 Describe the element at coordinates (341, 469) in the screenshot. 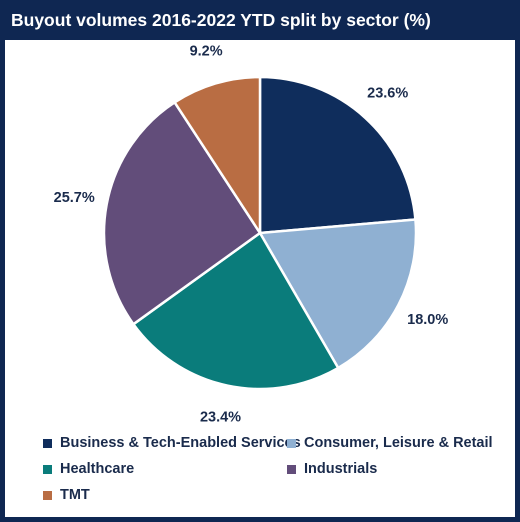

I see `legend-label: Industrials` at that location.